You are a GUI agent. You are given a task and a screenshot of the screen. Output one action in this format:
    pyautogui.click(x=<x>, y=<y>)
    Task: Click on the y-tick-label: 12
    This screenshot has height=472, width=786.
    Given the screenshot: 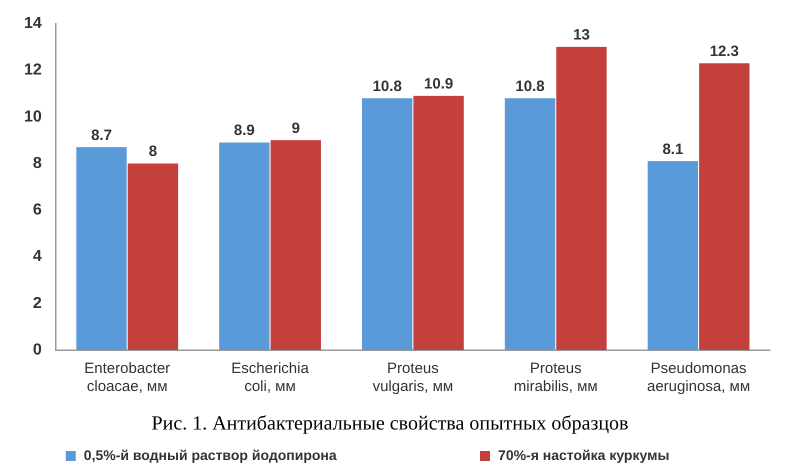 What is the action you would take?
    pyautogui.click(x=33, y=70)
    